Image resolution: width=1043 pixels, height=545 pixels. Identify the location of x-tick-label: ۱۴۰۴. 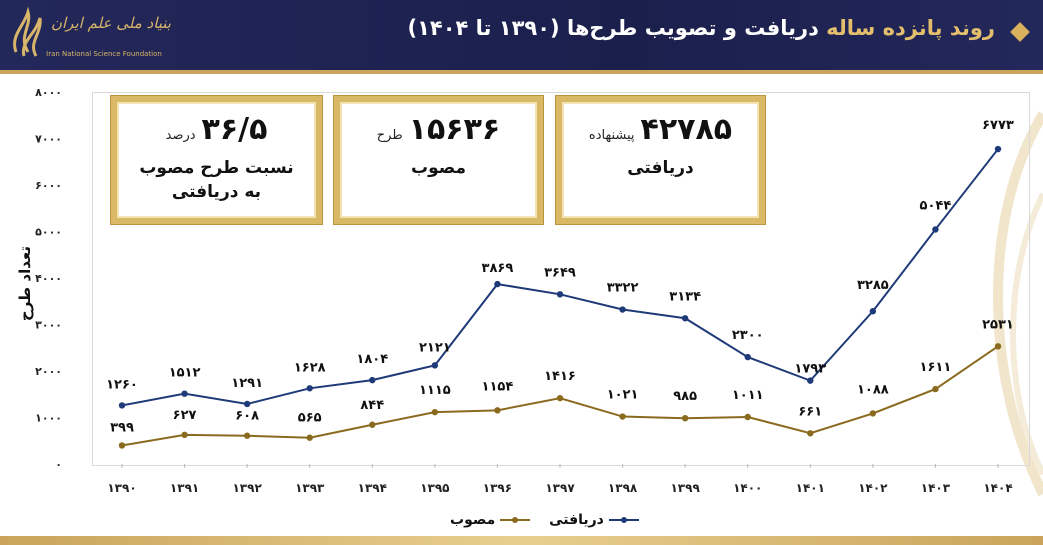
(997, 488).